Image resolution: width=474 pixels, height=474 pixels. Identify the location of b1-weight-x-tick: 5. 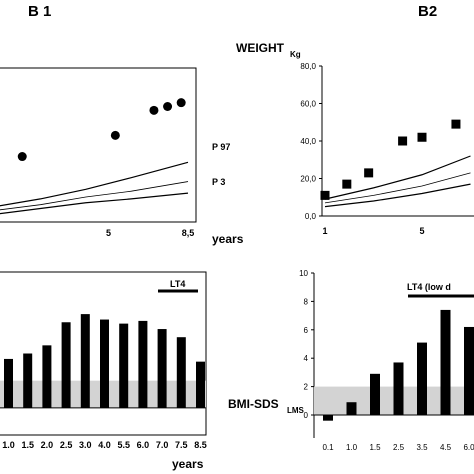
(108, 233).